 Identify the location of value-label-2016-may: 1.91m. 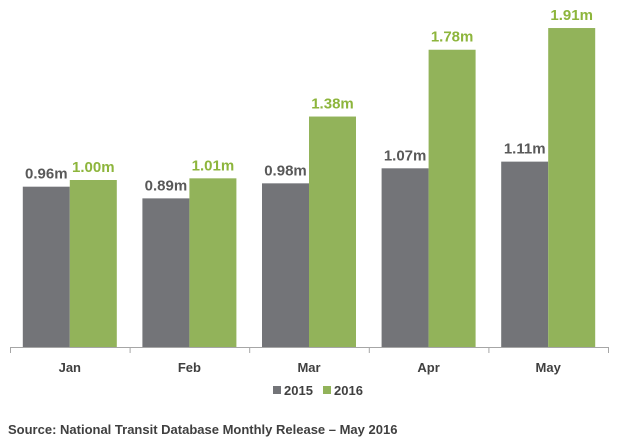
(571, 15).